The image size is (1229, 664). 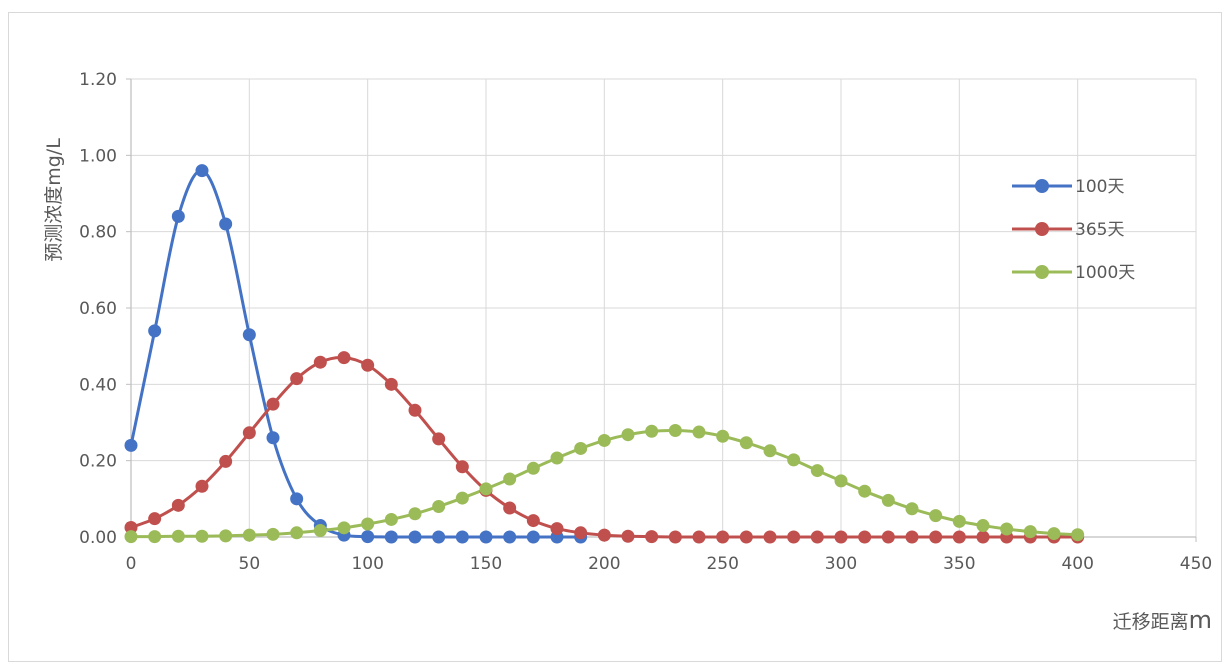 What do you see at coordinates (98, 462) in the screenshot?
I see `y-tick-label: 0.20` at bounding box center [98, 462].